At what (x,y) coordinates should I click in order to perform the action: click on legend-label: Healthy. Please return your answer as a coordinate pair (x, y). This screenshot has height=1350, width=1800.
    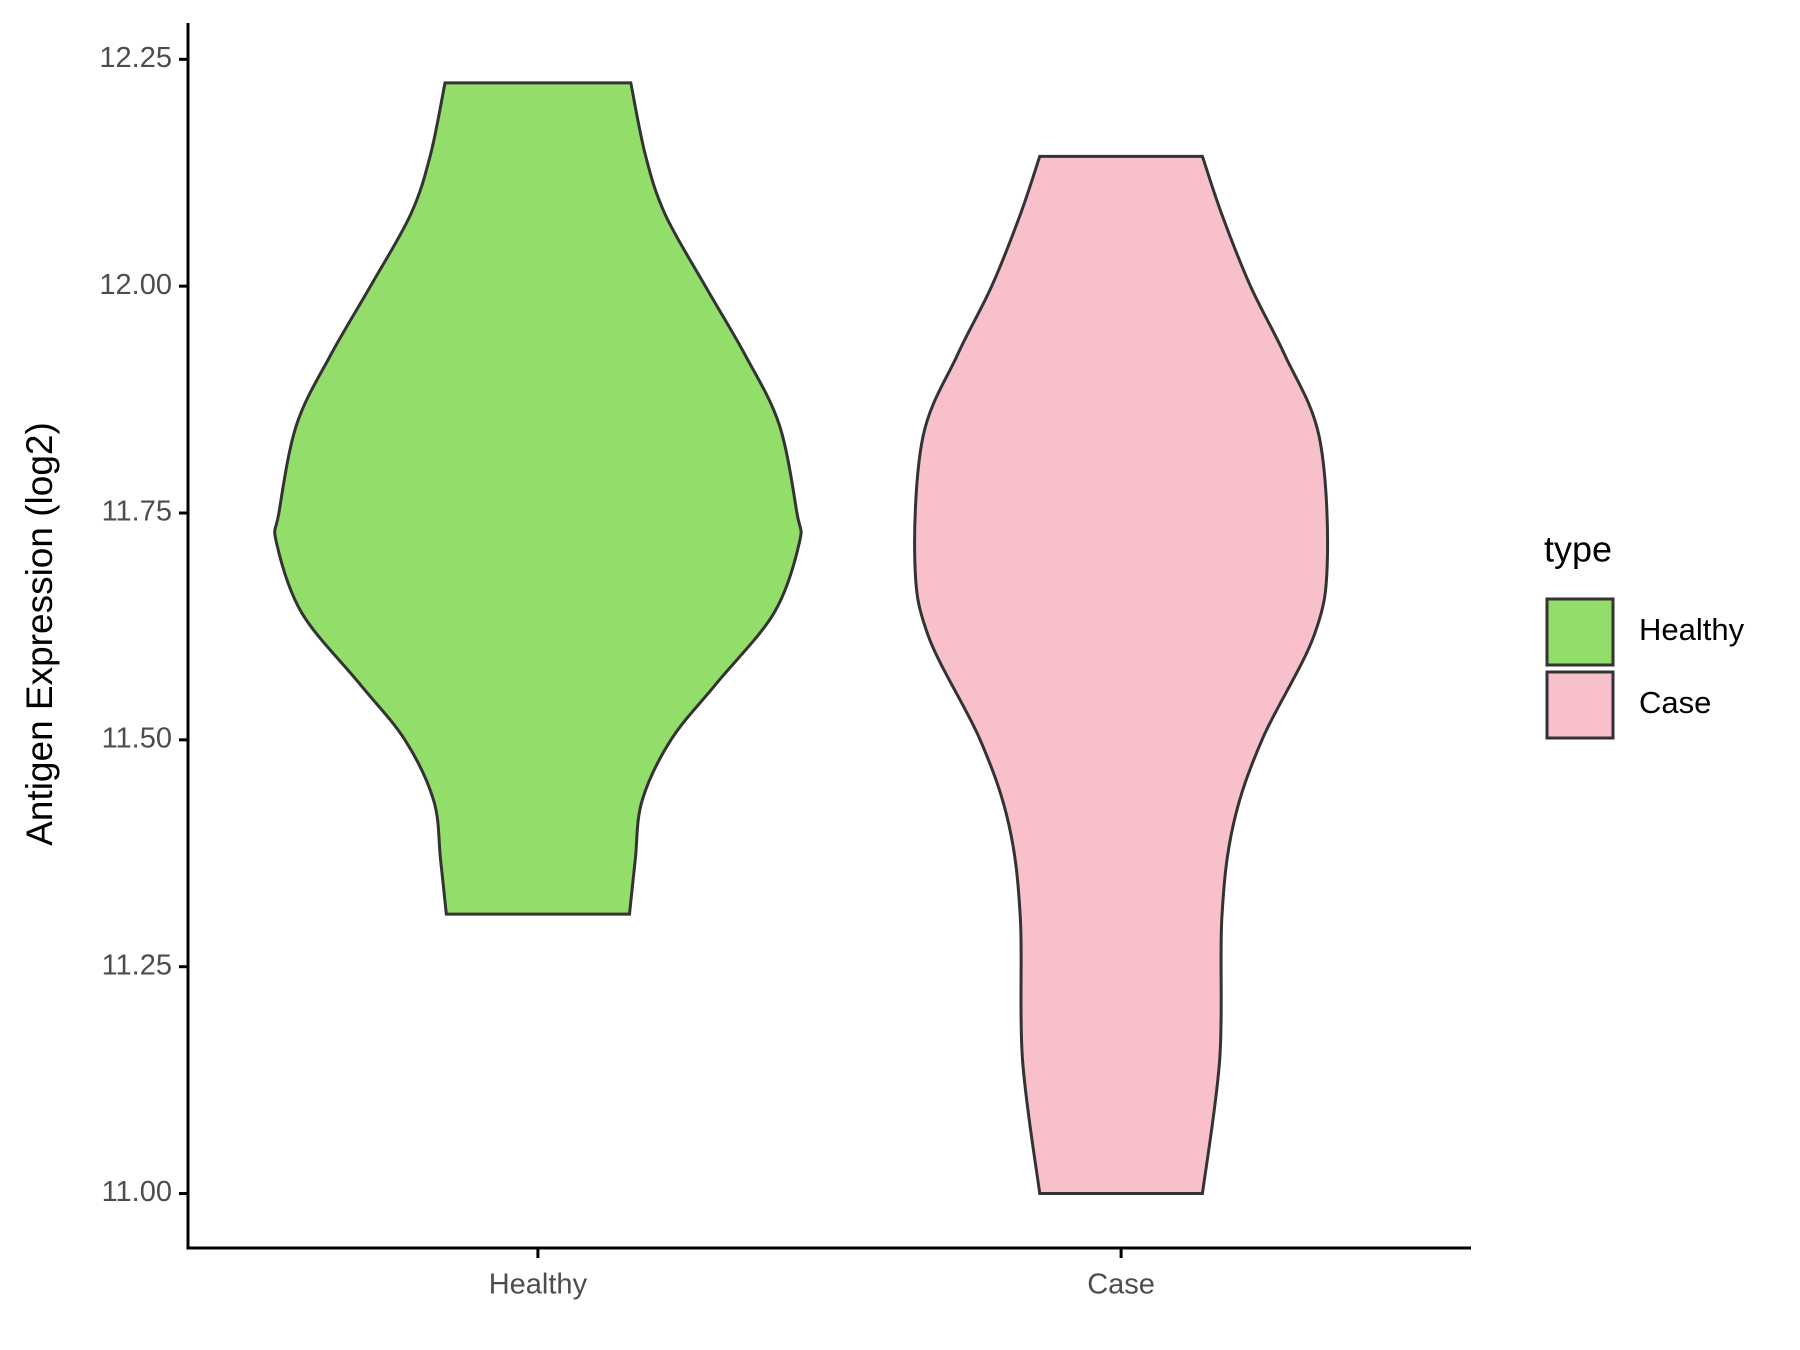
    Looking at the image, I should click on (1692, 629).